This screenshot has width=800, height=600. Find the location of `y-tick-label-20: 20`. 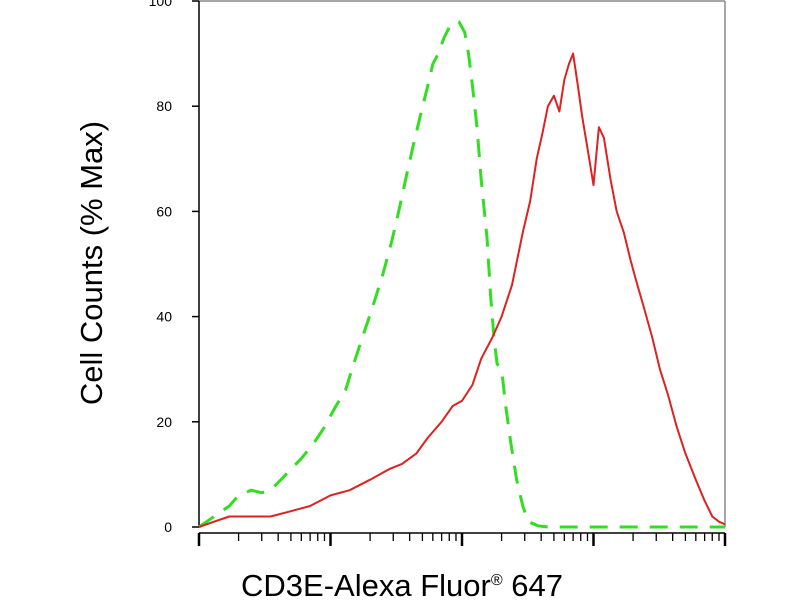

y-tick-label-20: 20 is located at coordinates (164, 422).